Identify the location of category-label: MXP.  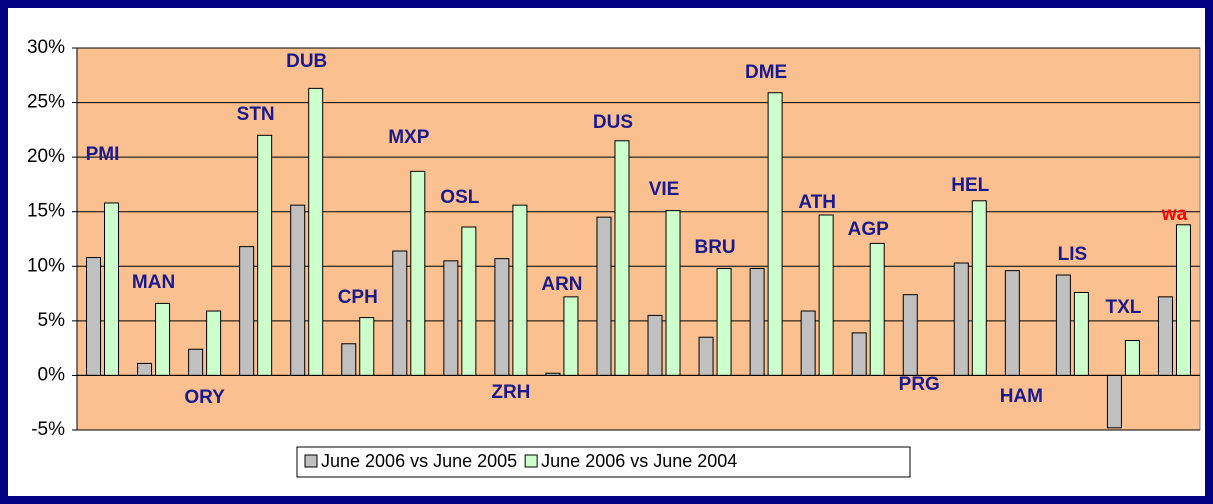
(409, 137).